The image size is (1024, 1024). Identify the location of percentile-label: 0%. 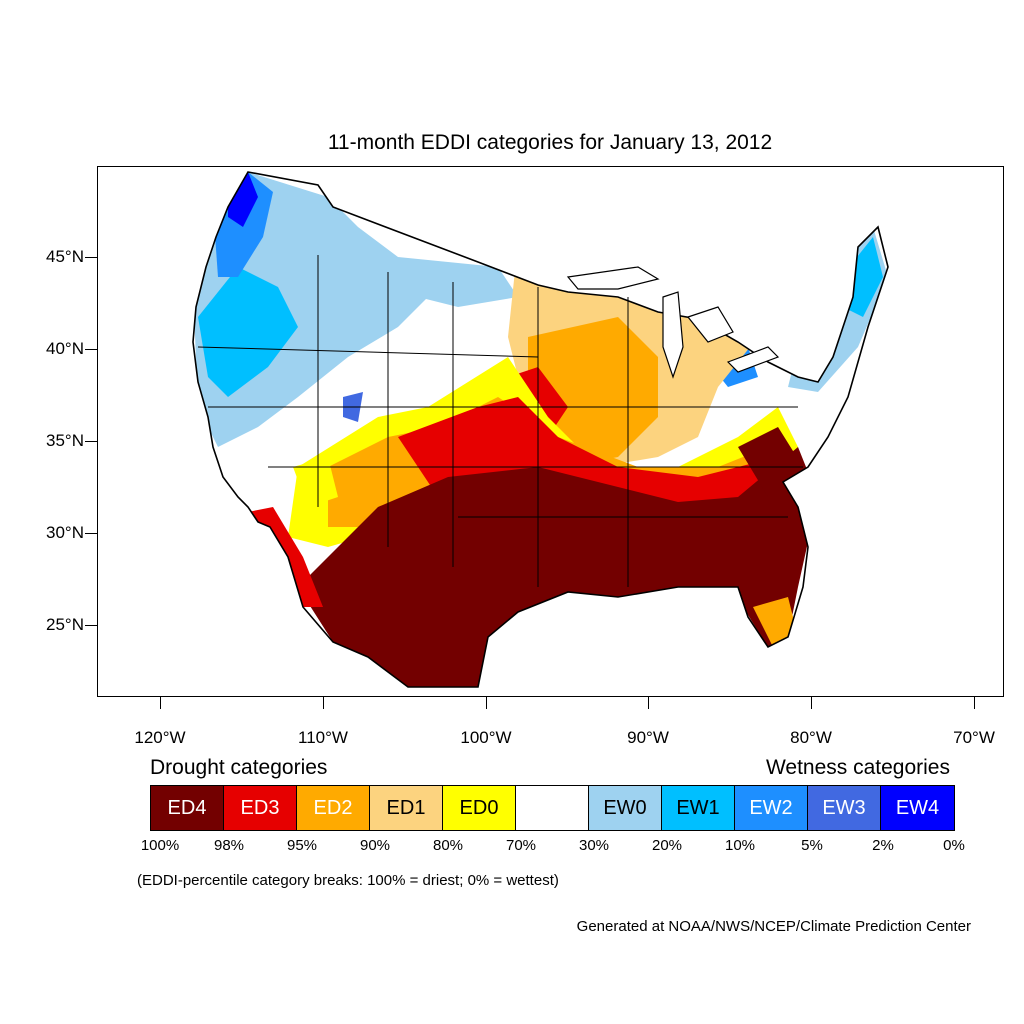
(954, 845).